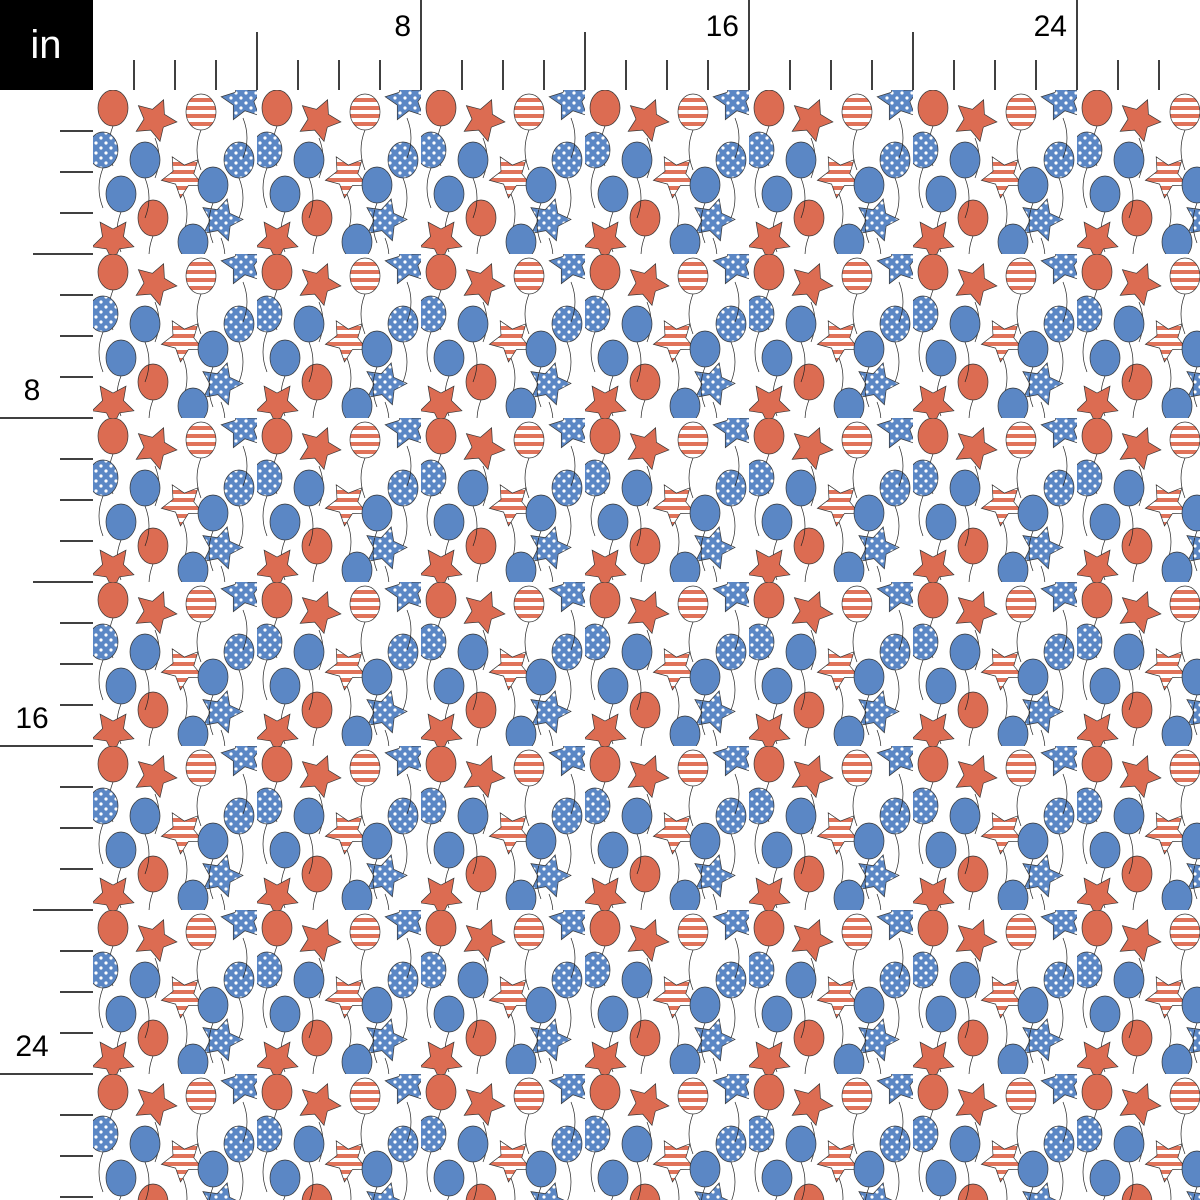  I want to click on left-ruler-label: 8, so click(32, 390).